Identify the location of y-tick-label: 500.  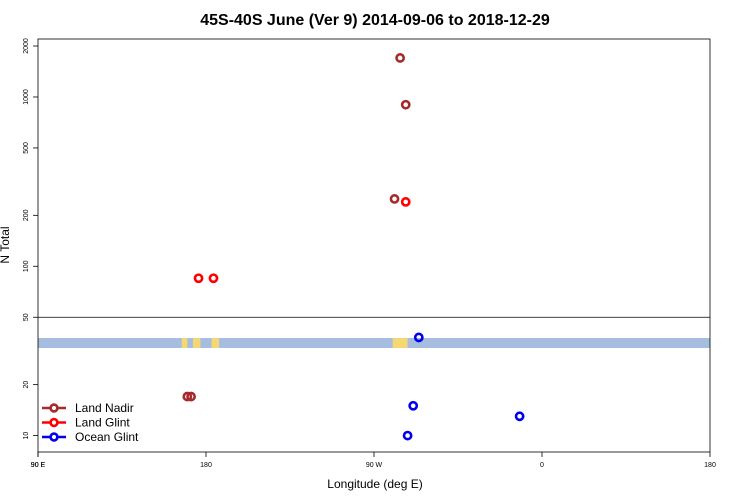
(26, 148).